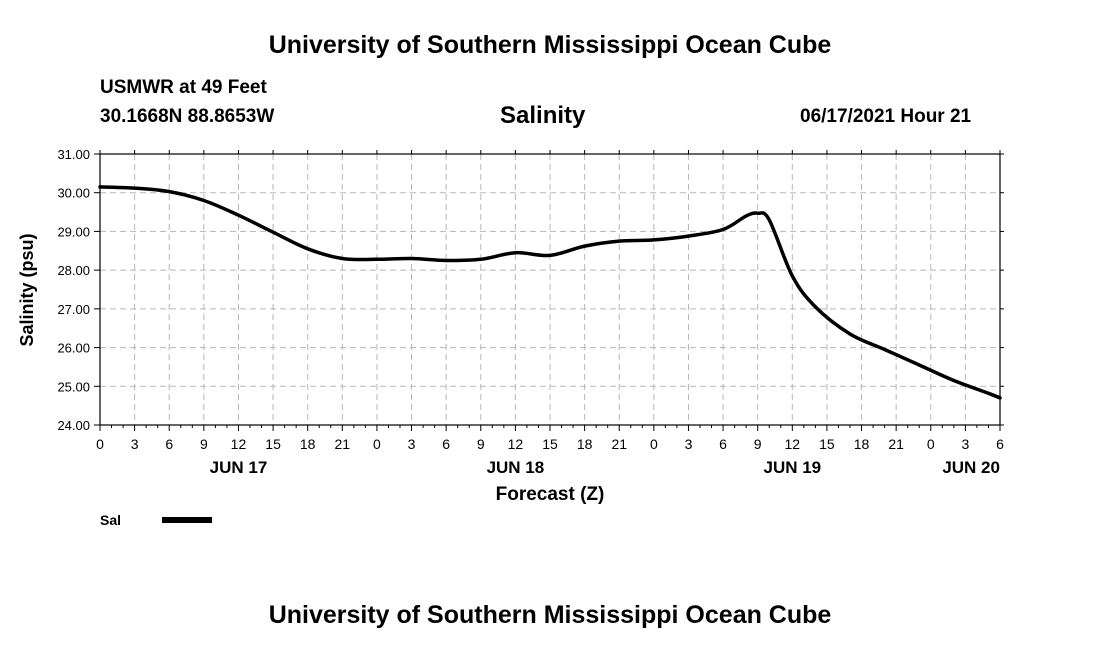  What do you see at coordinates (183, 87) in the screenshot?
I see `station-name: USMWR at 49 Feet` at bounding box center [183, 87].